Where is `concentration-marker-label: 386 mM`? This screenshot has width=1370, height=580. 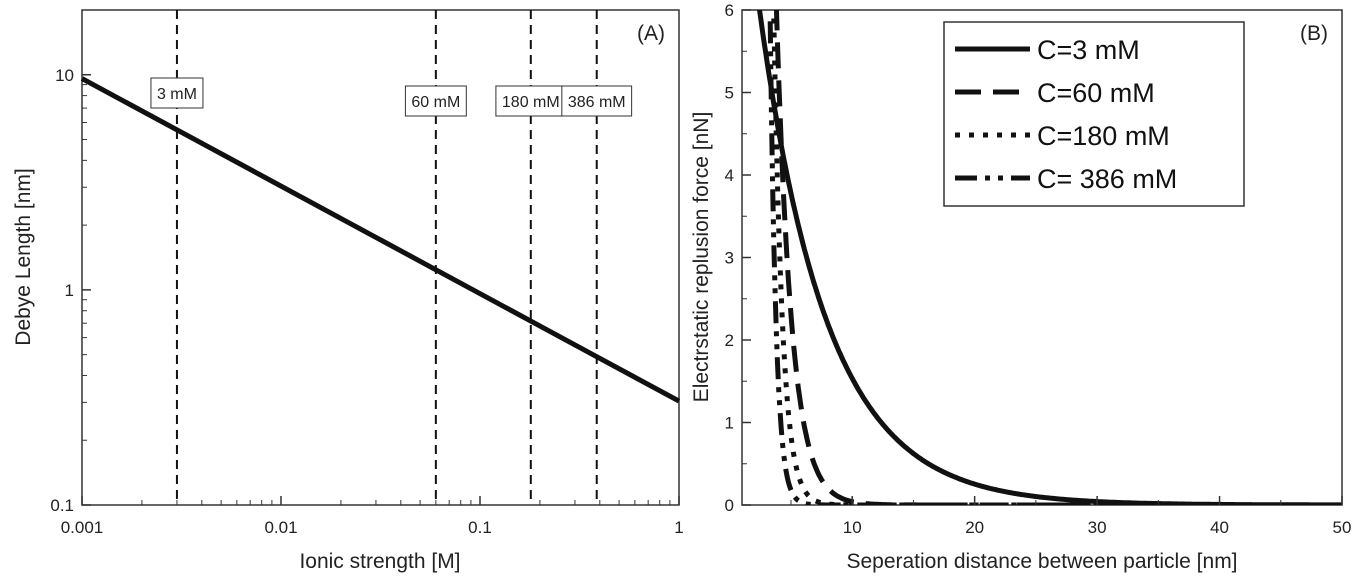
concentration-marker-label: 386 mM is located at coordinates (597, 102).